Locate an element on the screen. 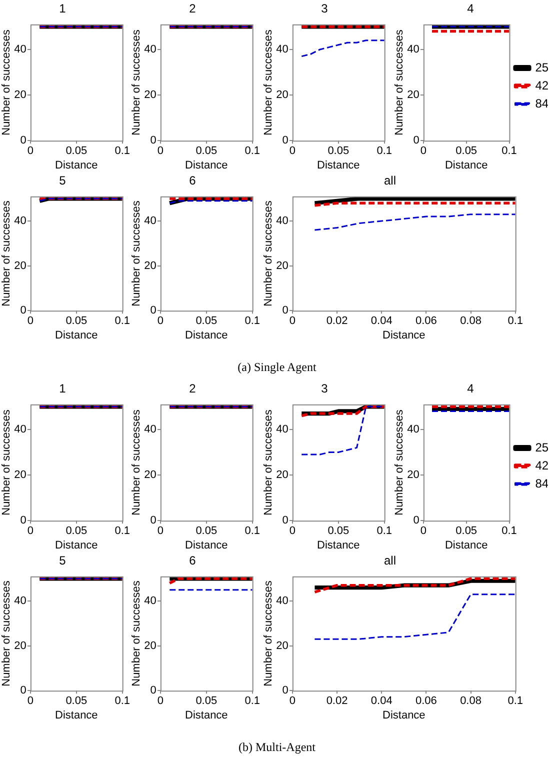 The height and width of the screenshot is (757, 554). text: (b) Multi-Agent is located at coordinates (277, 747).